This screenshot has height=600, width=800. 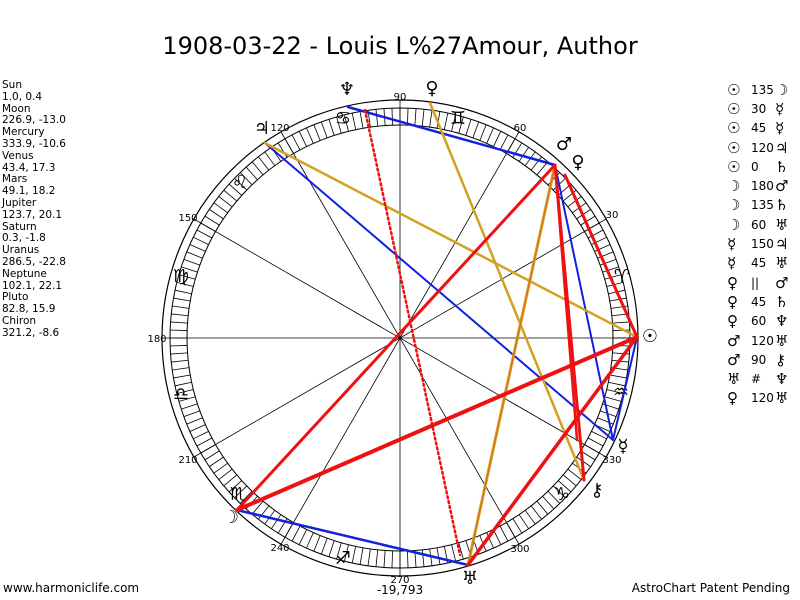 I want to click on aspect-angle: #, so click(x=756, y=379).